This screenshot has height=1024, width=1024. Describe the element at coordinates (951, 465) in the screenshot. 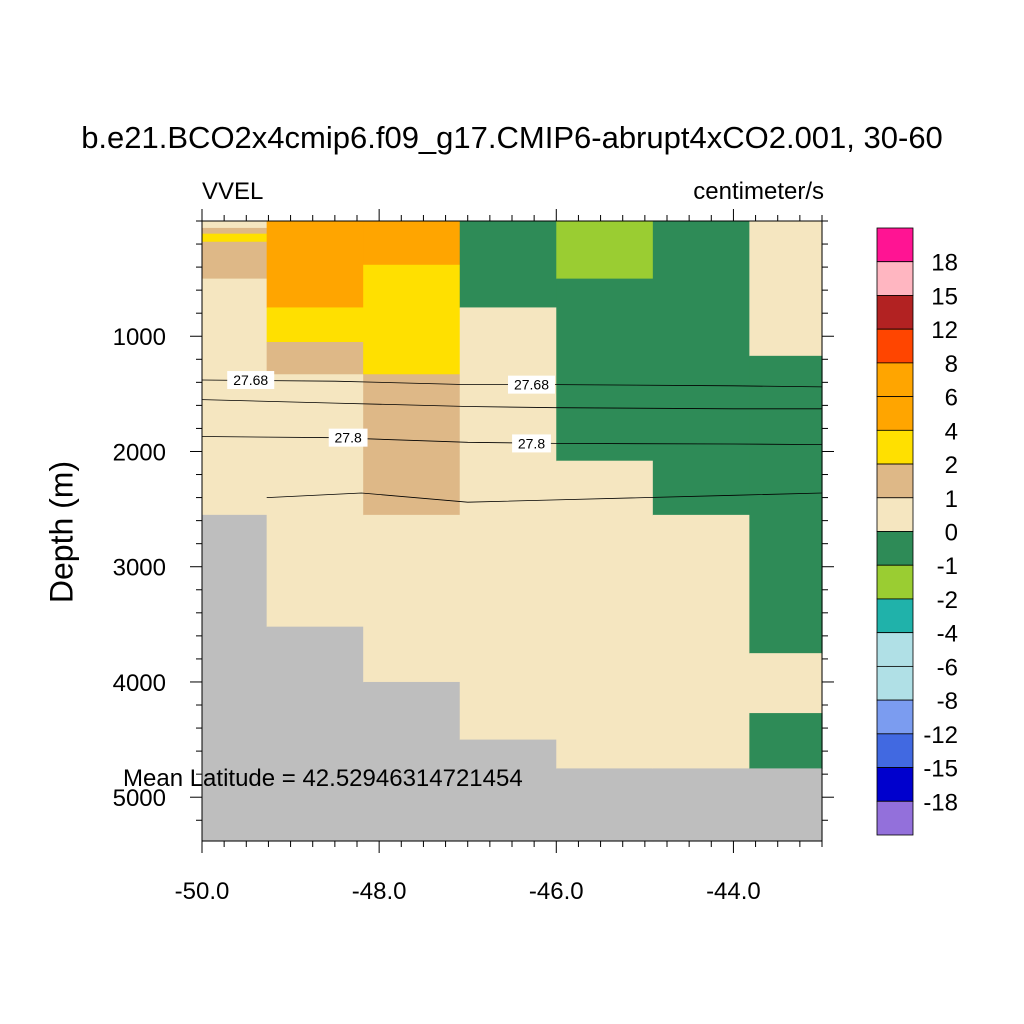

I see `colorbar-label: 2` at that location.